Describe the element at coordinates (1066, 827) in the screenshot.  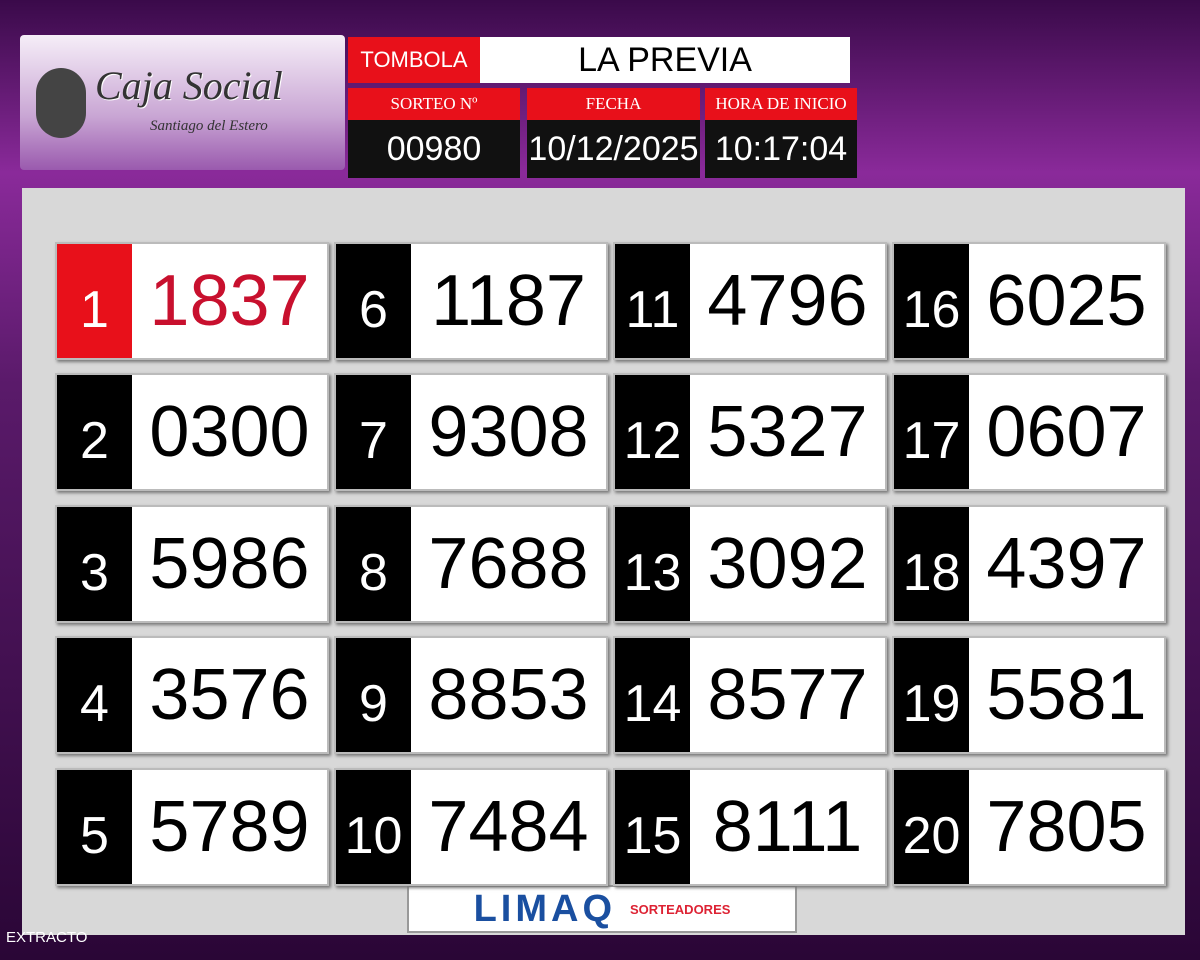
I see `result-number: 7805` at that location.